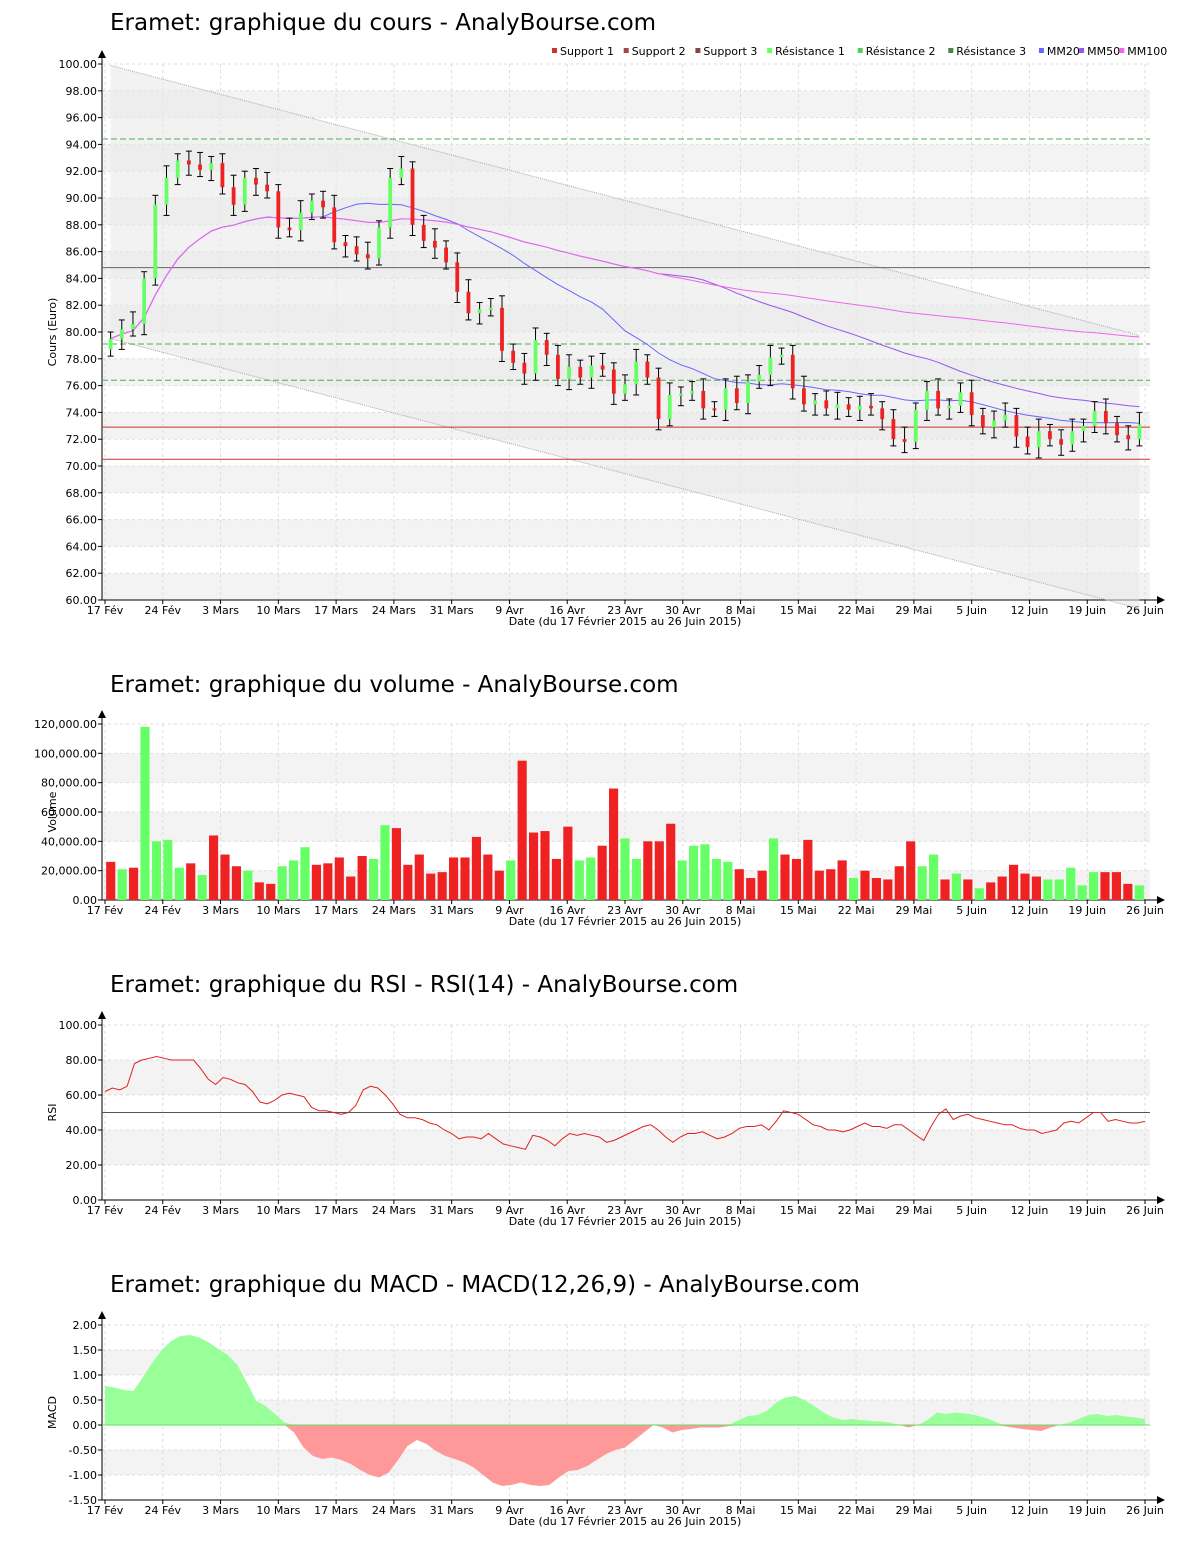  I want to click on volume-x-tick-label: 15 Mai, so click(798, 910).